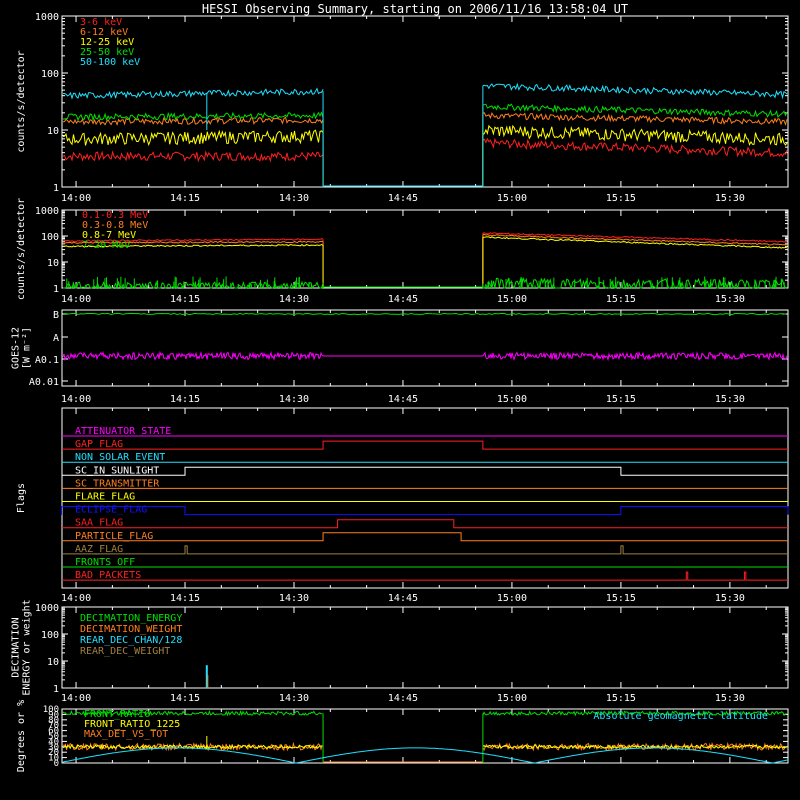 The width and height of the screenshot is (800, 800). I want to click on legend-entry: 0.8-7 MeV, so click(109, 235).